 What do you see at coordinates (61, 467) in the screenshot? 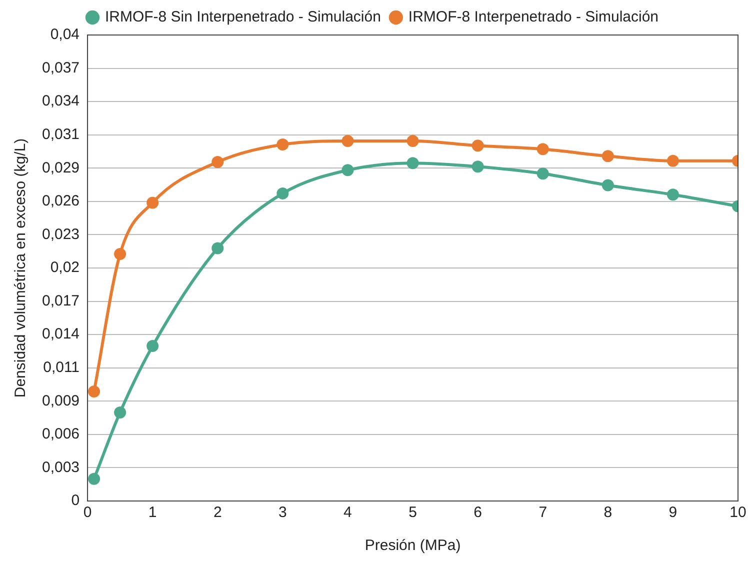
I see `y-tick-label: 0,003` at bounding box center [61, 467].